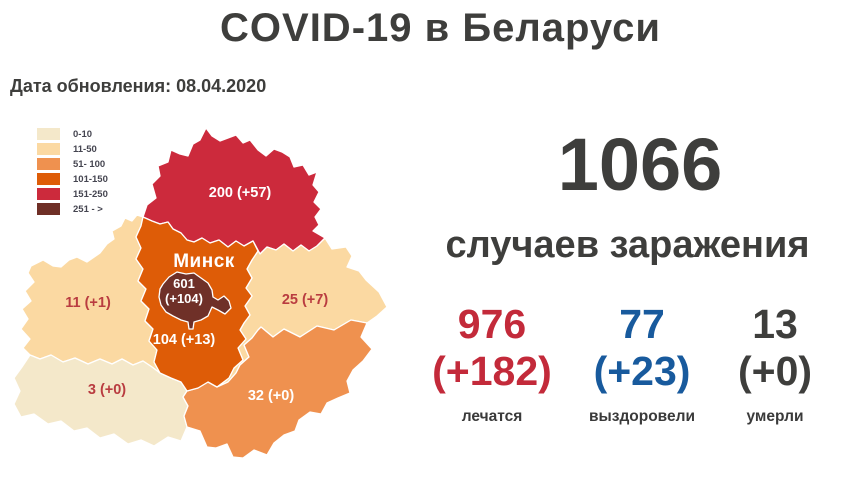 The image size is (843, 479). I want to click on stat-recovered-value: 77, so click(642, 324).